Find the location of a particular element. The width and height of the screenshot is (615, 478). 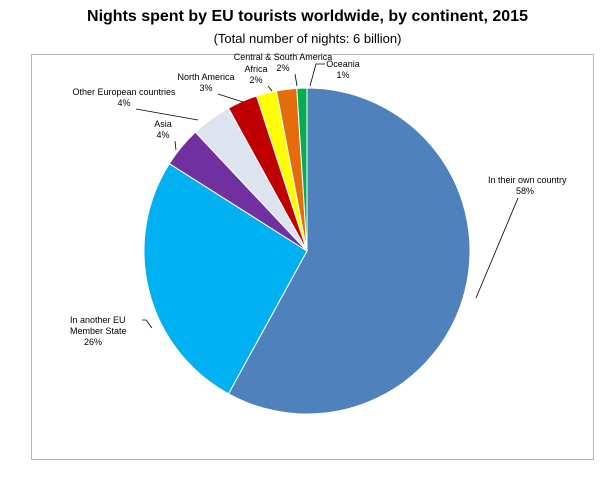

slice-value-other-european-countries: 4% is located at coordinates (123, 103).